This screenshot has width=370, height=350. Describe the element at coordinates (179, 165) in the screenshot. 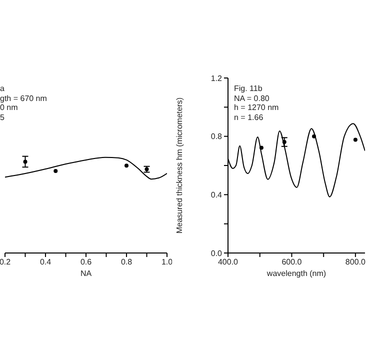

I see `y-axis-title: Measured thickness hm (micrometers)` at that location.